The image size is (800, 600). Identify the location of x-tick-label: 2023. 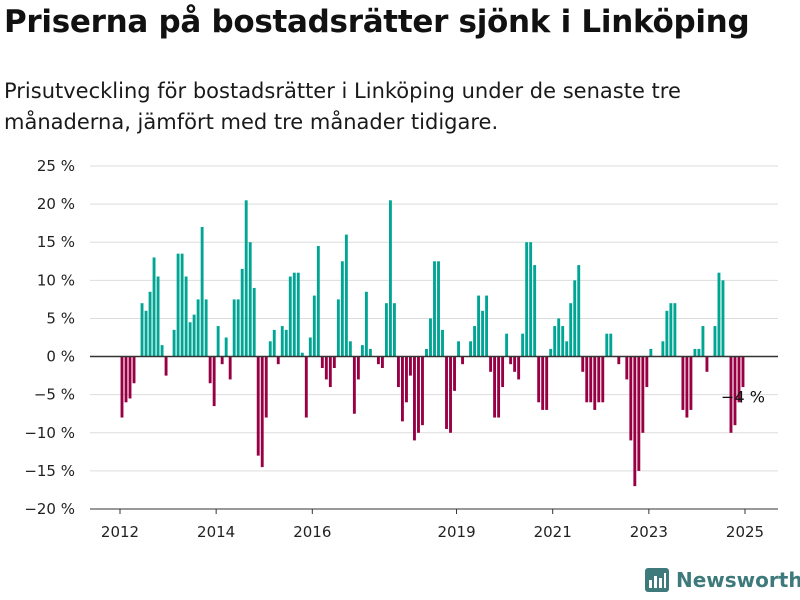
(649, 532).